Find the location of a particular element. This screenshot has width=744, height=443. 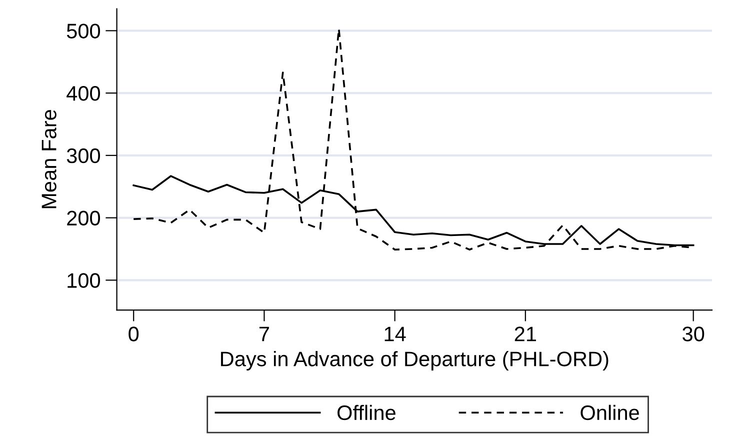

x-tick-label: 14 is located at coordinates (395, 334).